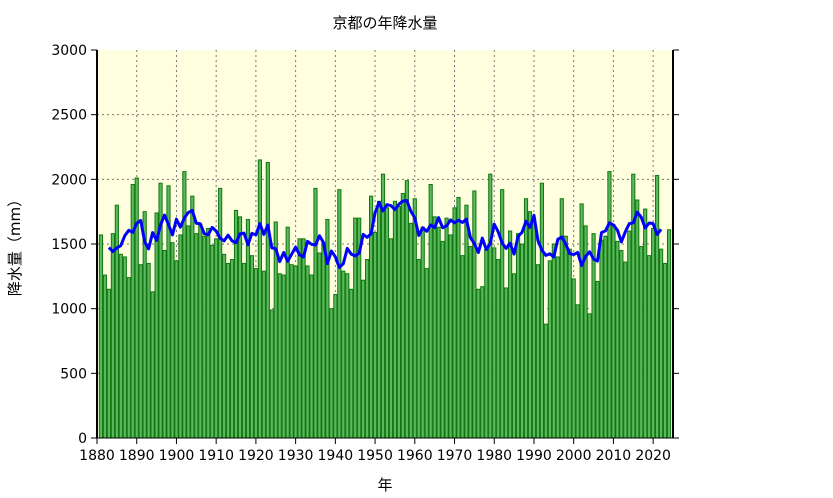  I want to click on bar-1958, so click(406, 309).